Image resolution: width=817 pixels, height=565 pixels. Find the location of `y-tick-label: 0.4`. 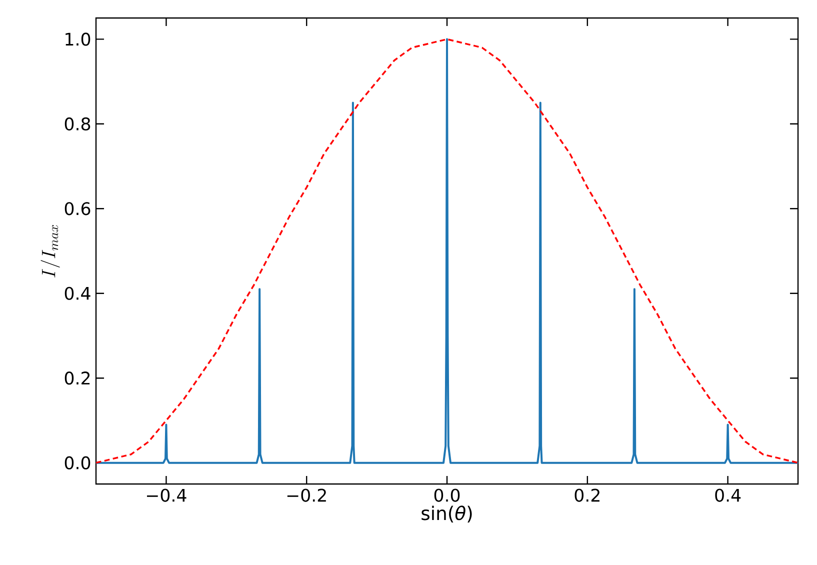

y-tick-label: 0.4 is located at coordinates (77, 293).